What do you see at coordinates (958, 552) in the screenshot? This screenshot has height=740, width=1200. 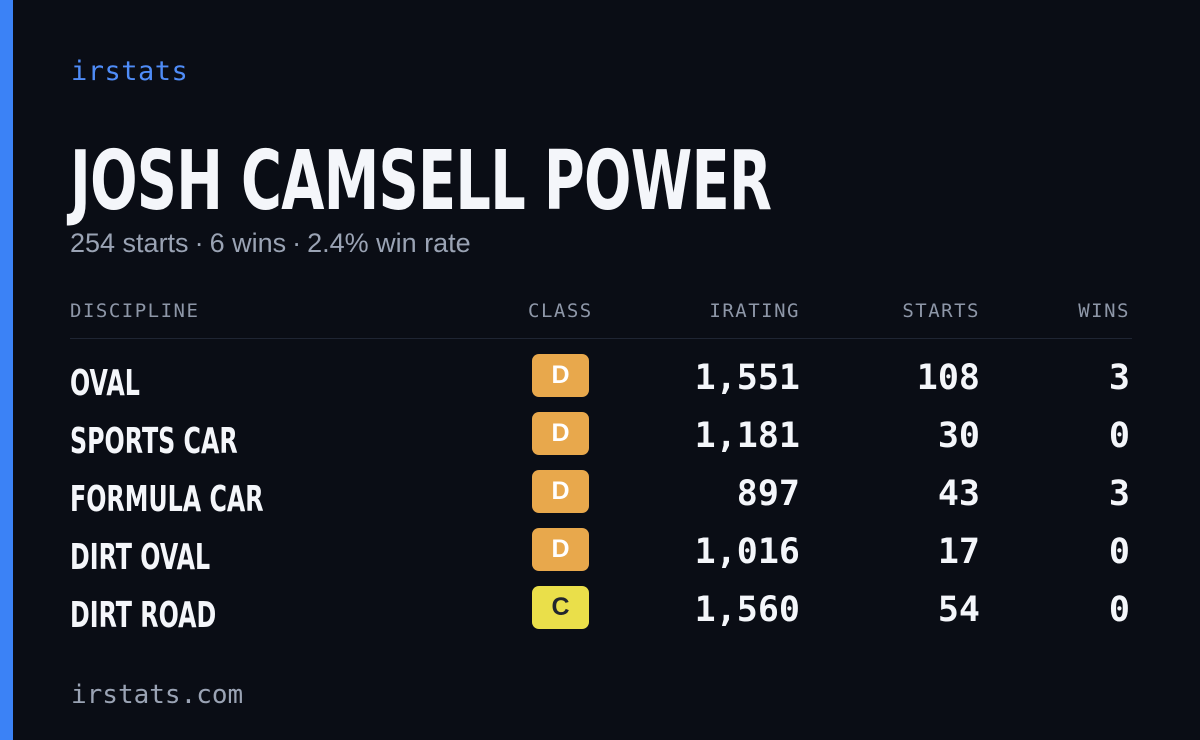 I see `row-starts: 17` at bounding box center [958, 552].